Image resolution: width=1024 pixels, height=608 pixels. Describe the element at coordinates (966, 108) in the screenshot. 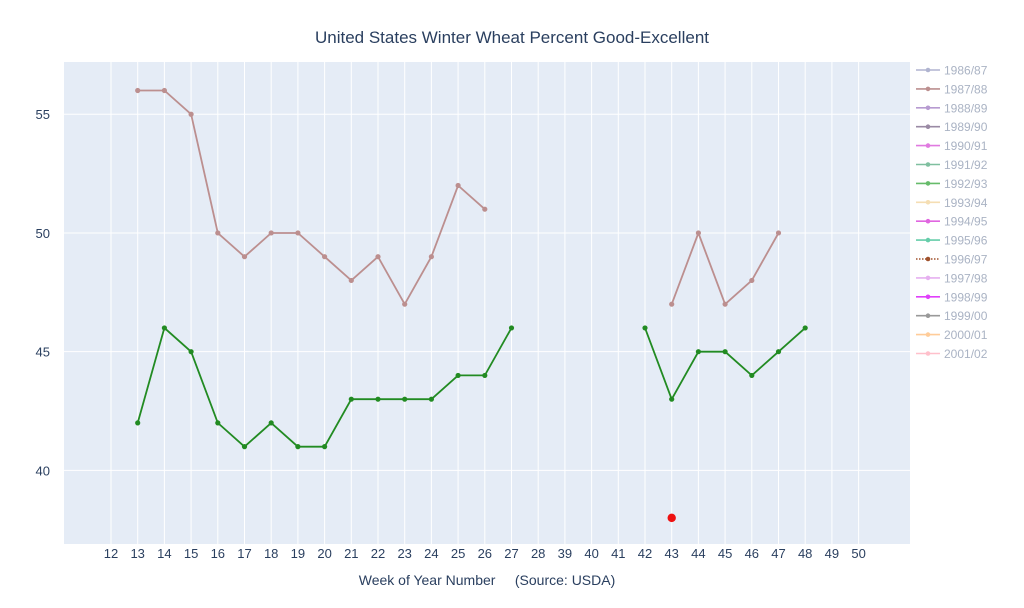

I see `legend-label: 1988/89` at that location.